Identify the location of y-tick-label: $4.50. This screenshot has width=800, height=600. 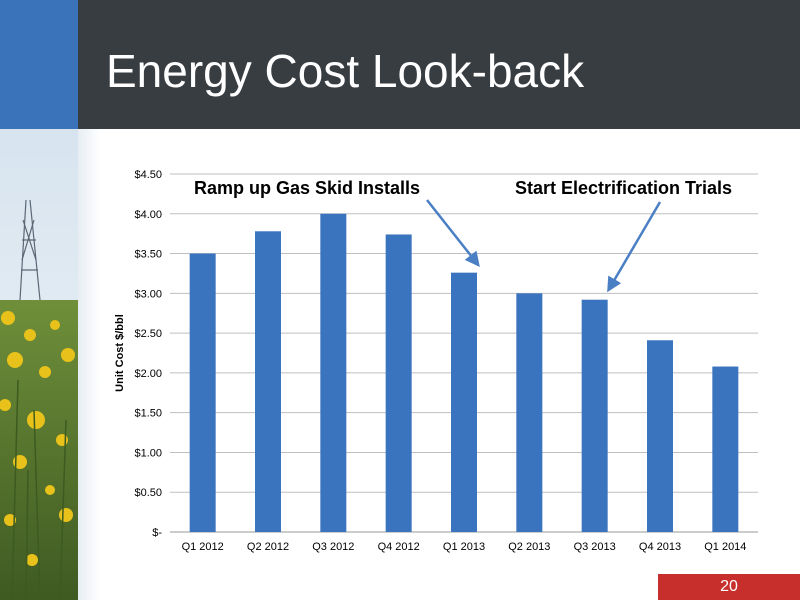
(148, 175).